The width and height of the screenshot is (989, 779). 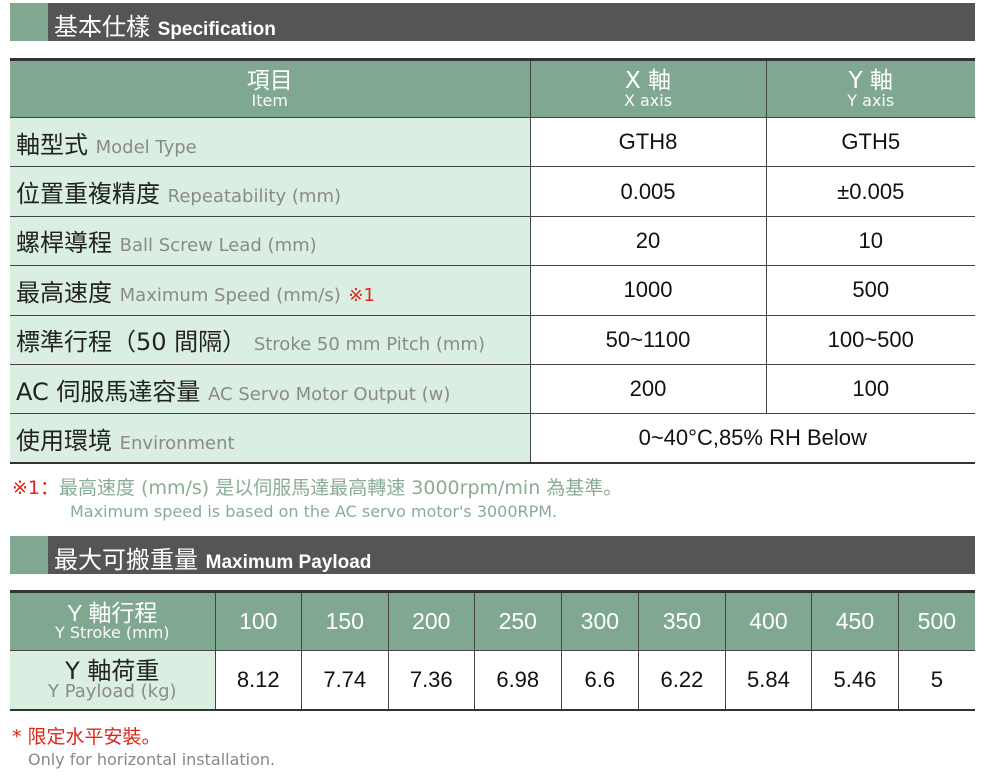 What do you see at coordinates (152, 759) in the screenshot?
I see `payload-note-en: Only for horizontal installation.` at bounding box center [152, 759].